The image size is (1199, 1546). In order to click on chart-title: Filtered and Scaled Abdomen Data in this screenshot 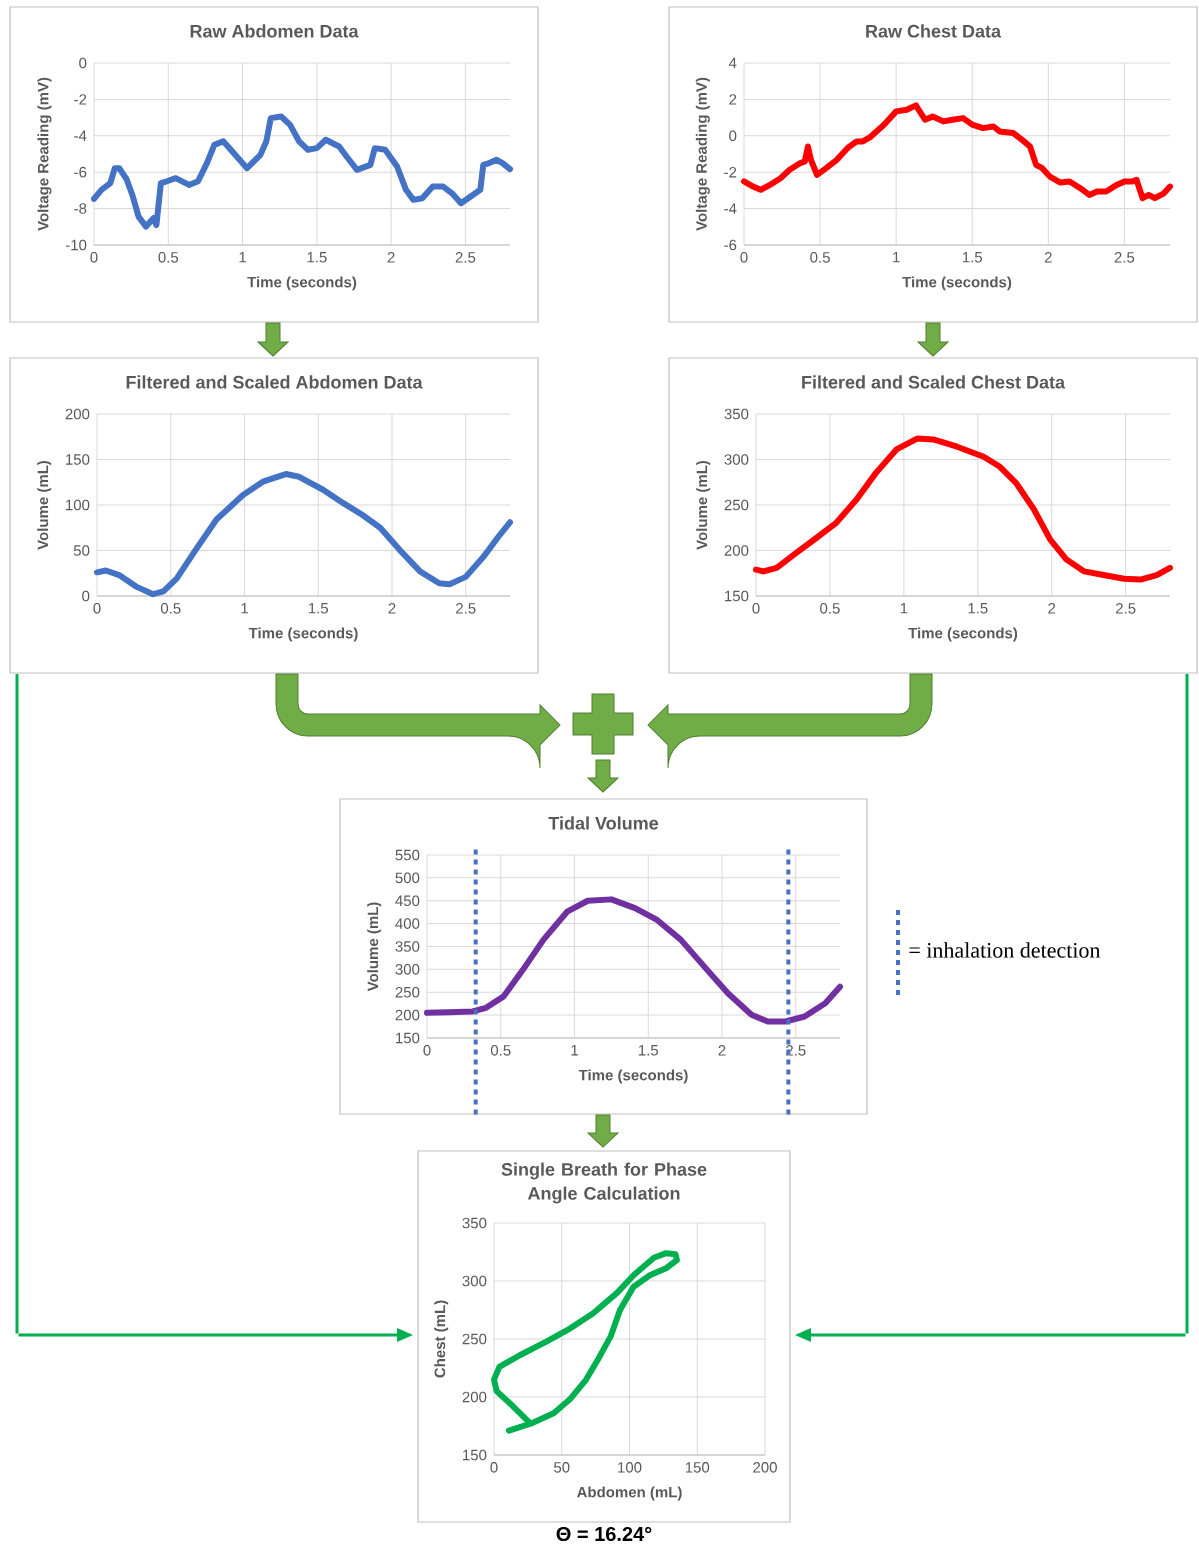, I will do `click(274, 382)`.